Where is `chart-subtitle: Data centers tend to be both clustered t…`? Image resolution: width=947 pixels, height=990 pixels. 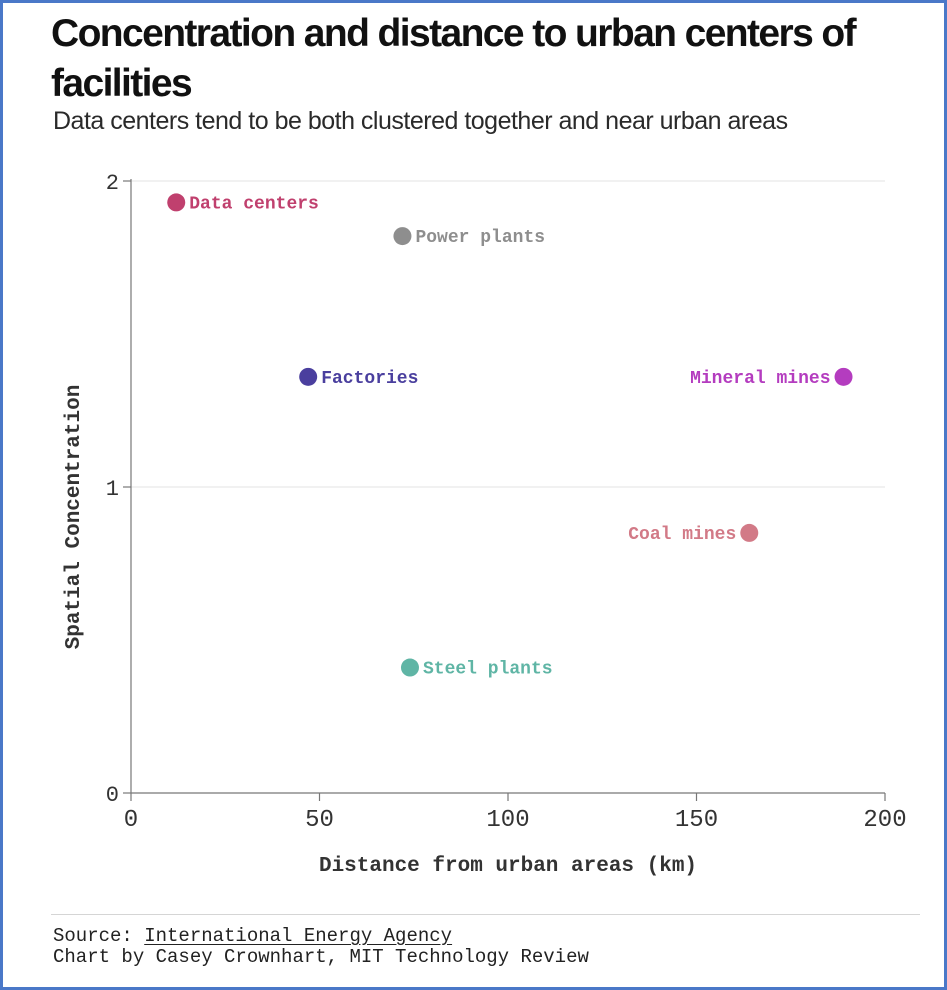 chart-subtitle: Data centers tend to be both clustered t… is located at coordinates (420, 121).